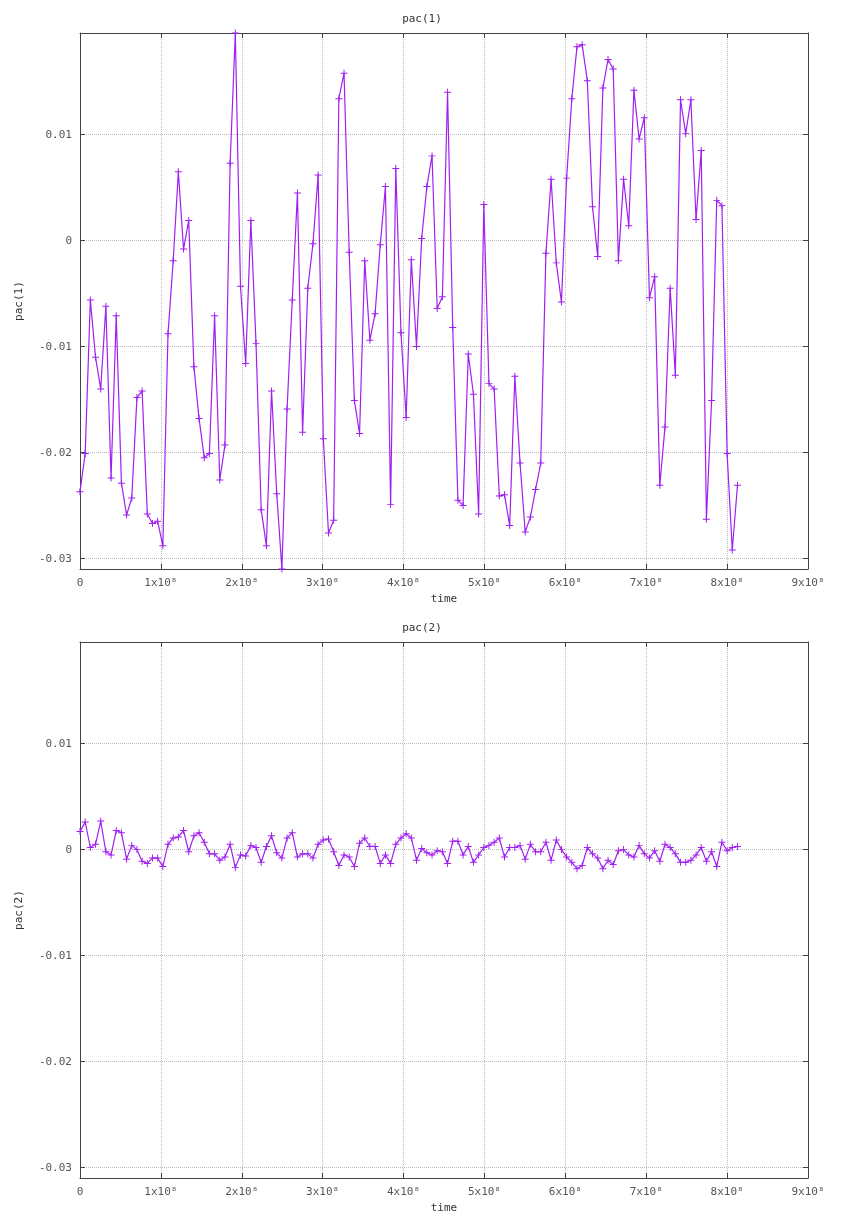  I want to click on chart-title: pac(1), so click(422, 18).